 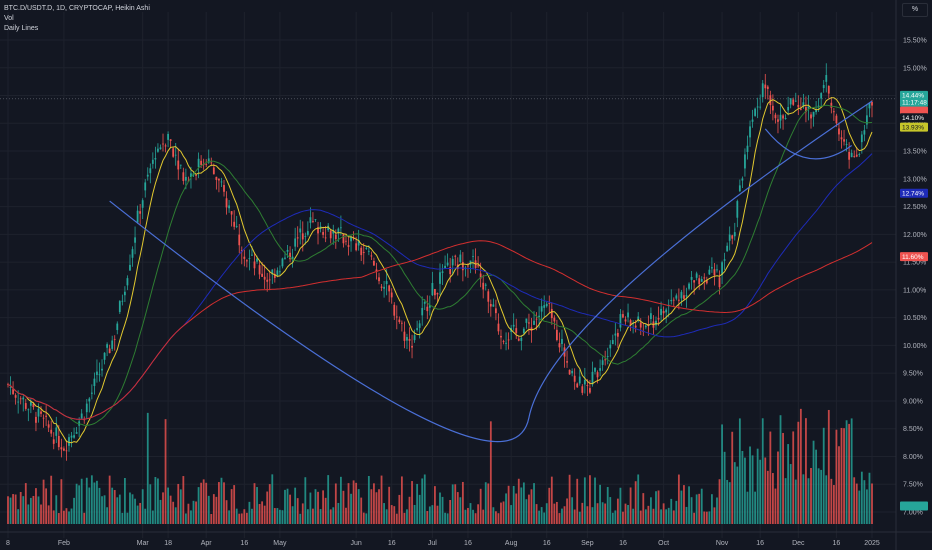 What do you see at coordinates (913, 401) in the screenshot?
I see `y-tick-label: 9.00%` at bounding box center [913, 401].